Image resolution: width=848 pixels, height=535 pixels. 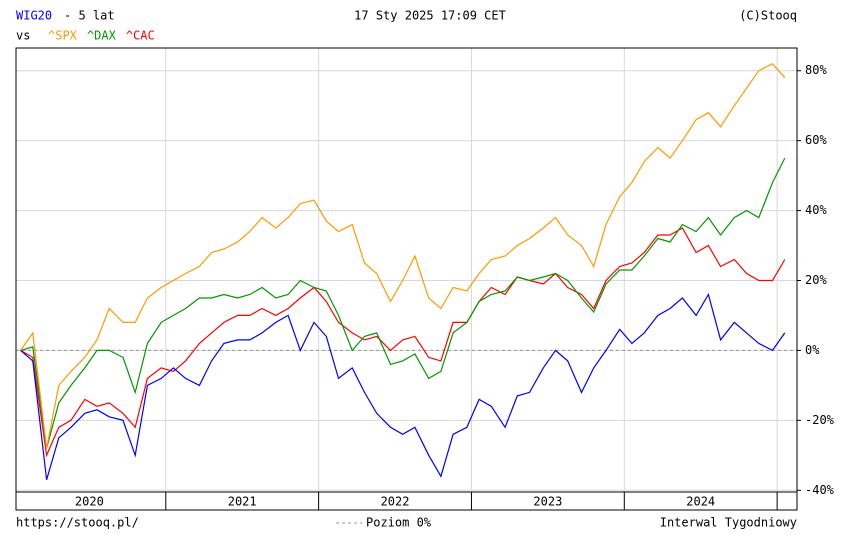 What do you see at coordinates (140, 36) in the screenshot?
I see `legend-entry: ^CAC` at bounding box center [140, 36].